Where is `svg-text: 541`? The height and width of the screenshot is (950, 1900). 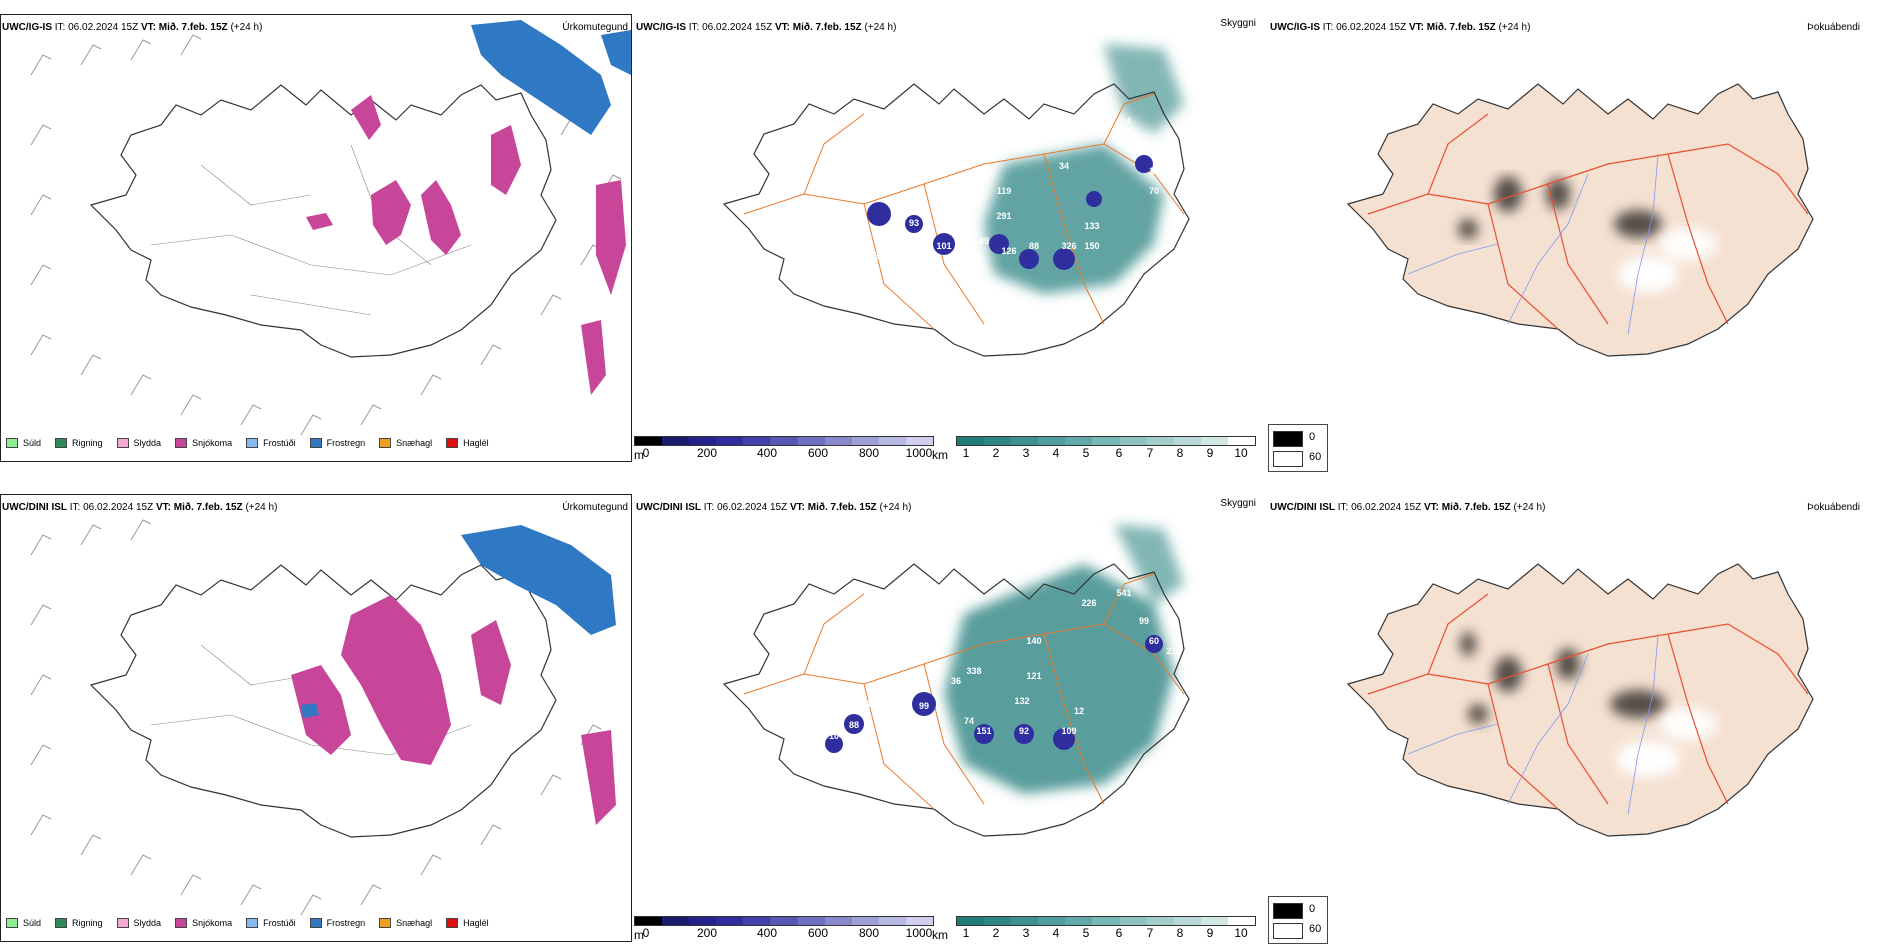
svg-text: 541 is located at coordinates (1123, 593).